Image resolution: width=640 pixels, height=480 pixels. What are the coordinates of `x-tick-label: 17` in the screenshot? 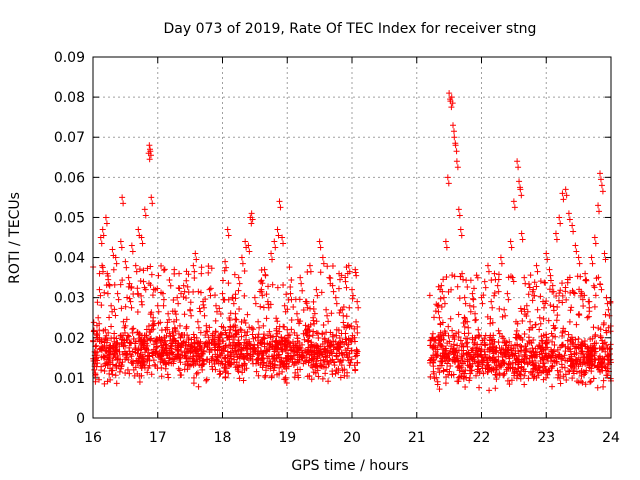 It's located at (158, 438).